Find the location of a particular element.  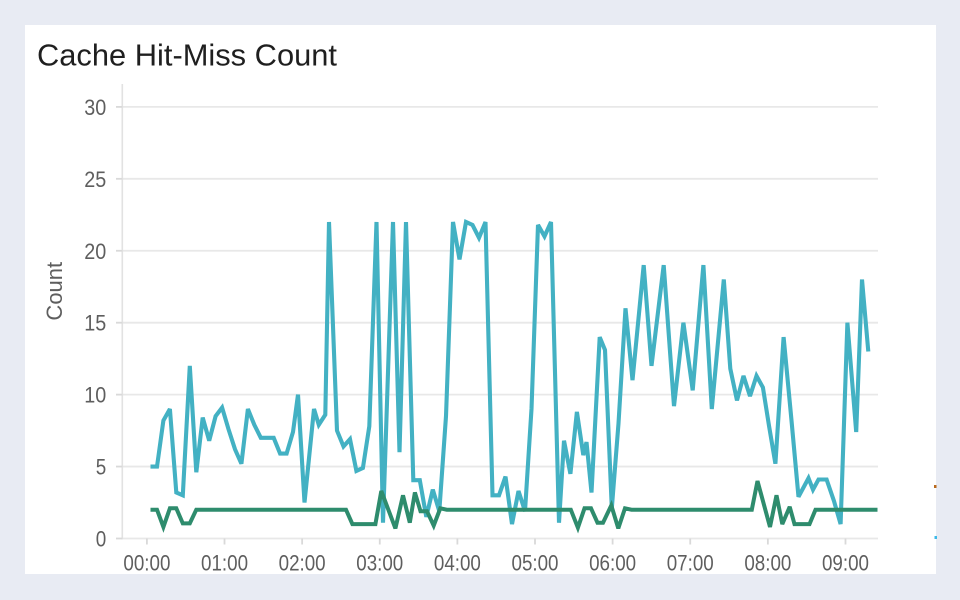

svg-text: 00:00 is located at coordinates (146, 563).